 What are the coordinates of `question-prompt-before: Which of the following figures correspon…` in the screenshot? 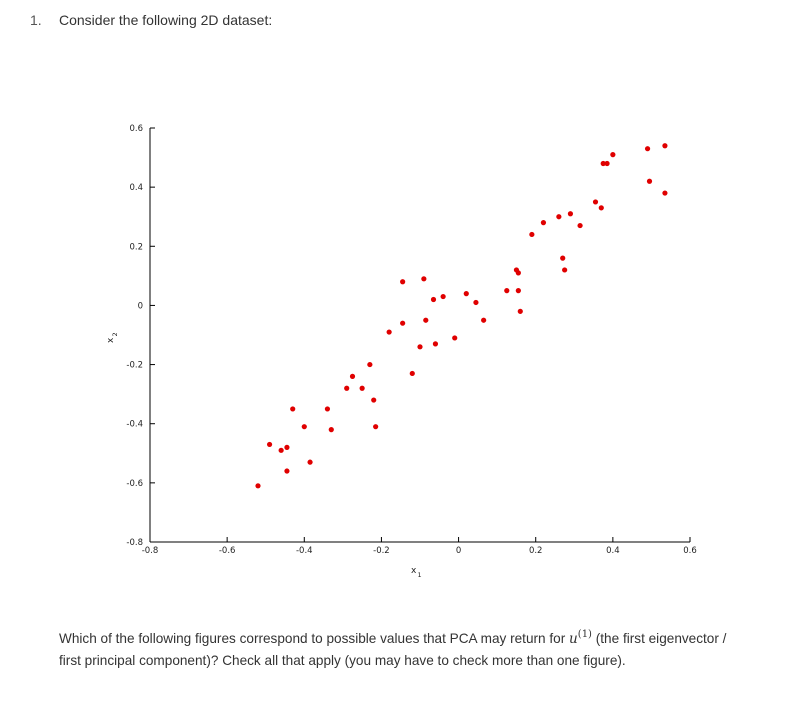 It's located at (314, 638).